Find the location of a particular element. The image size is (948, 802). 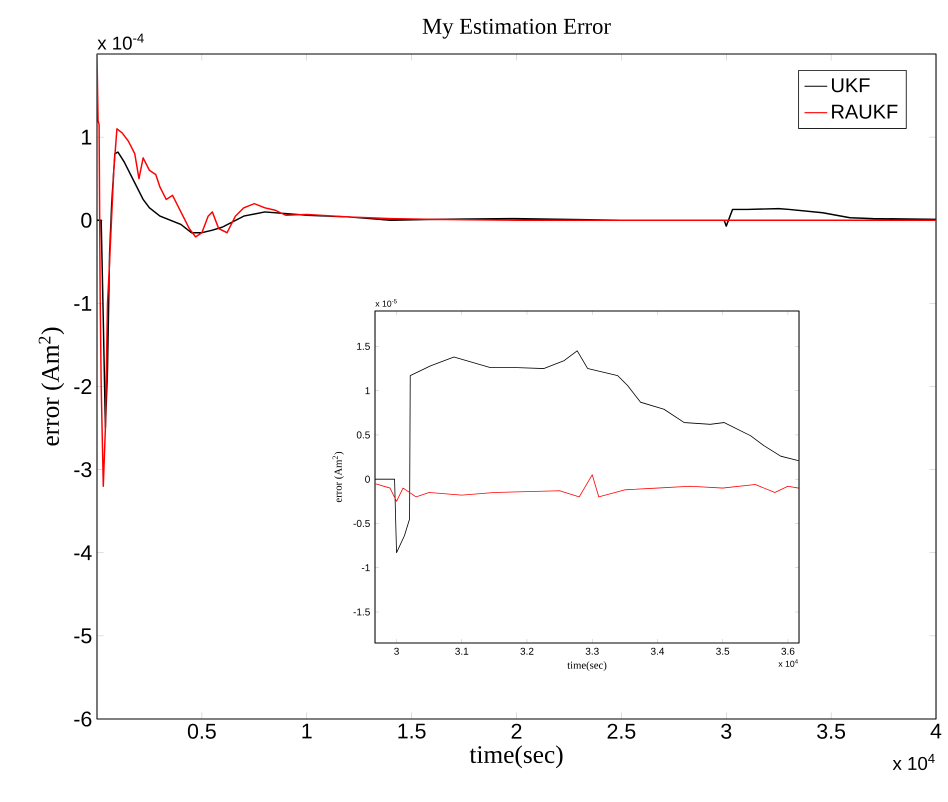

text: x 10$^{-4}$ is located at coordinates (120, 42).